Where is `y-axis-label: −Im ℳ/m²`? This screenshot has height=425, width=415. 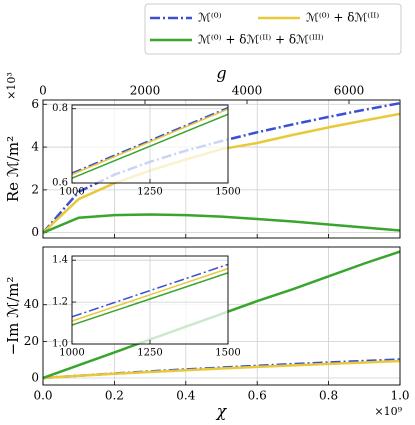
y-axis-label: −Im ℳ/m² is located at coordinates (13, 316).